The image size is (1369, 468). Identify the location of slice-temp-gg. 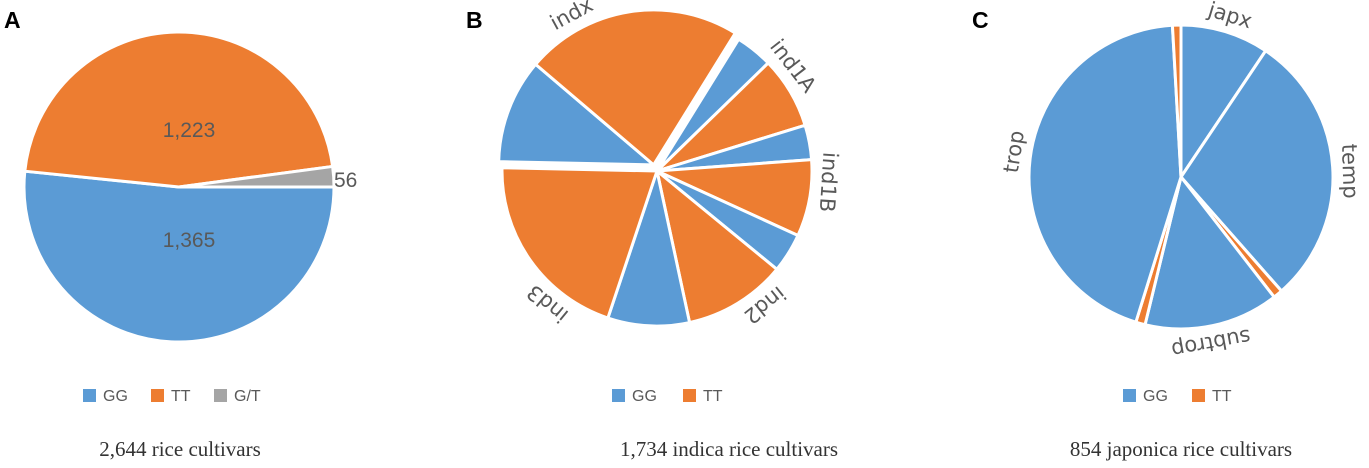
(1257, 171).